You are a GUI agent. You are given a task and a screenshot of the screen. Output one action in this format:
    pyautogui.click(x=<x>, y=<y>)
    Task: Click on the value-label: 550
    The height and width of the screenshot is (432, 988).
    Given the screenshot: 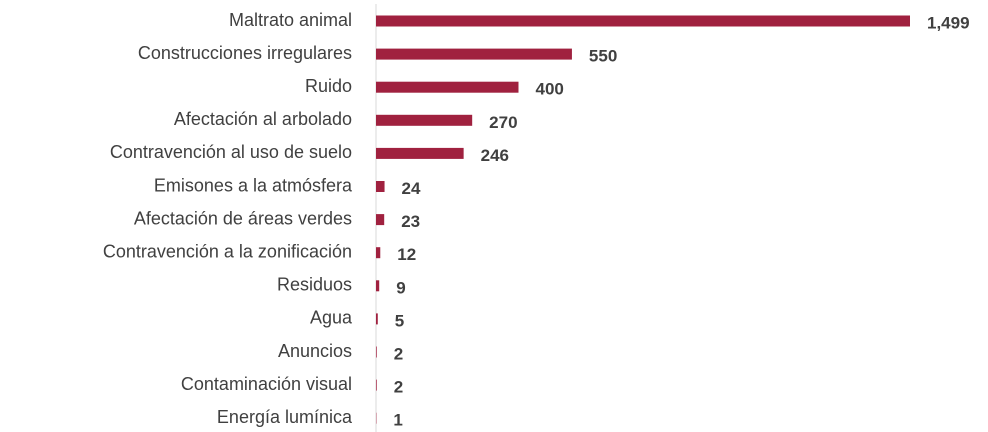 What is the action you would take?
    pyautogui.click(x=603, y=56)
    